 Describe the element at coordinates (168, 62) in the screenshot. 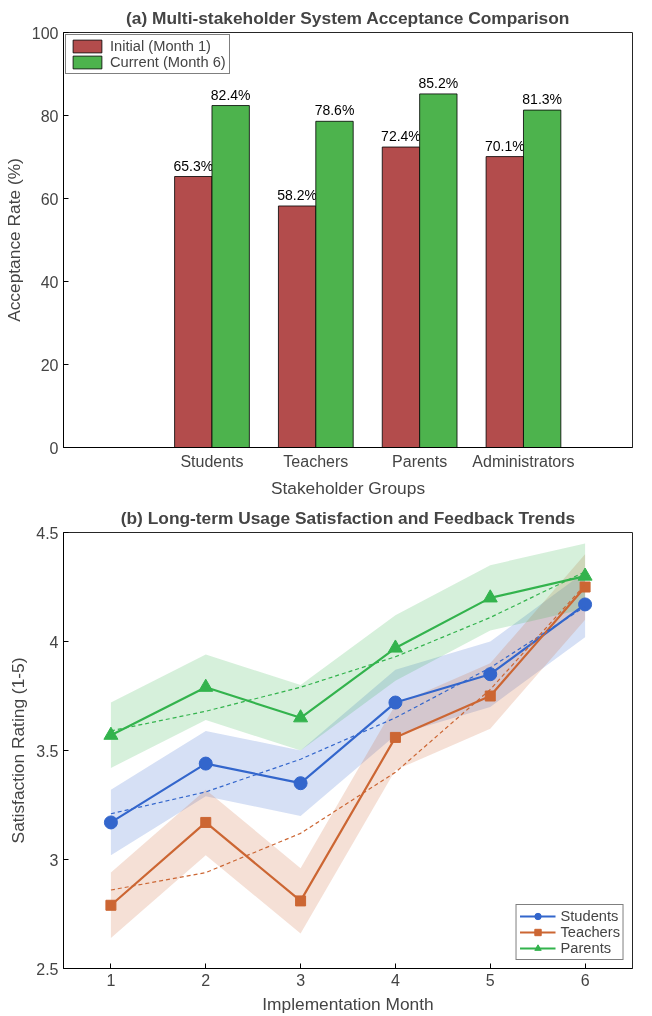

I see `legend-label: Current (Month 6)` at that location.